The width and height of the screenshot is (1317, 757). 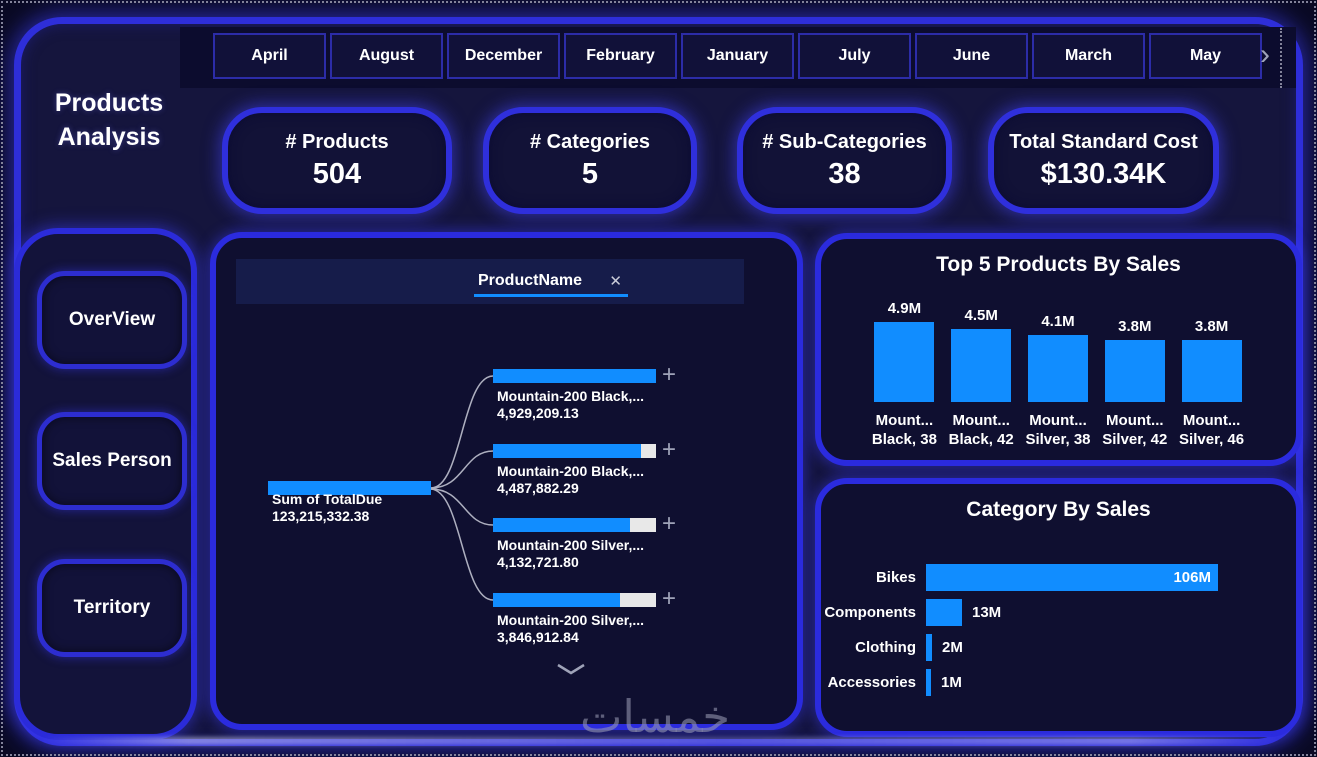 I want to click on top5-column: 4.5M, so click(x=981, y=349).